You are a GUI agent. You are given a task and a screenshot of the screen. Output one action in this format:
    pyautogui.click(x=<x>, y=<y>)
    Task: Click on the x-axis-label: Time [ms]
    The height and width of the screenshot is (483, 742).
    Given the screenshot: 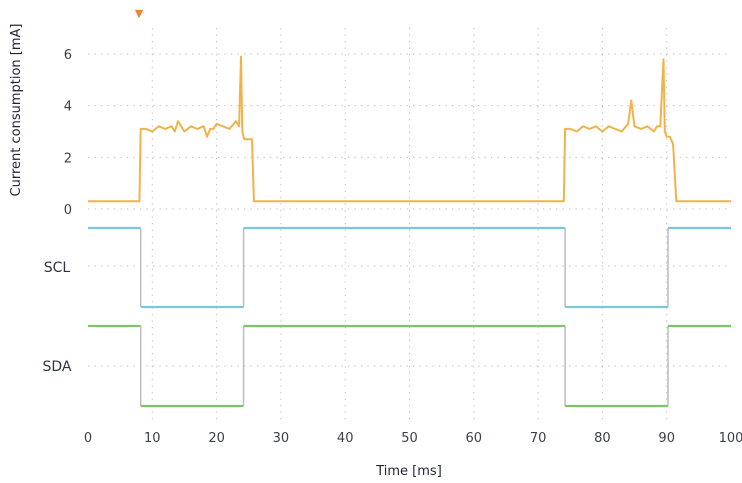 What is the action you would take?
    pyautogui.click(x=408, y=471)
    